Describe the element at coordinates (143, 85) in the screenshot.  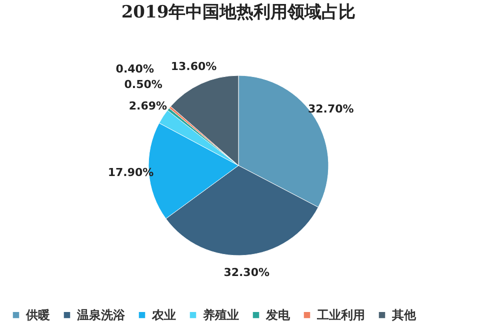
I see `data-label: 0.50%` at that location.